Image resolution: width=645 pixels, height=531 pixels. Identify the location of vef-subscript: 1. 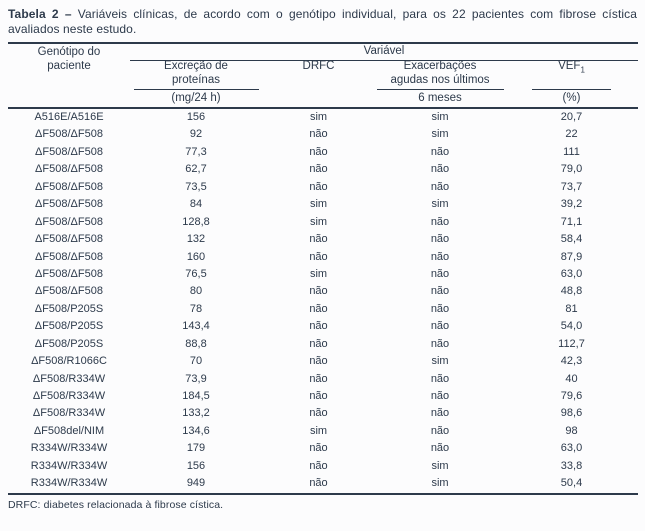
(582, 70).